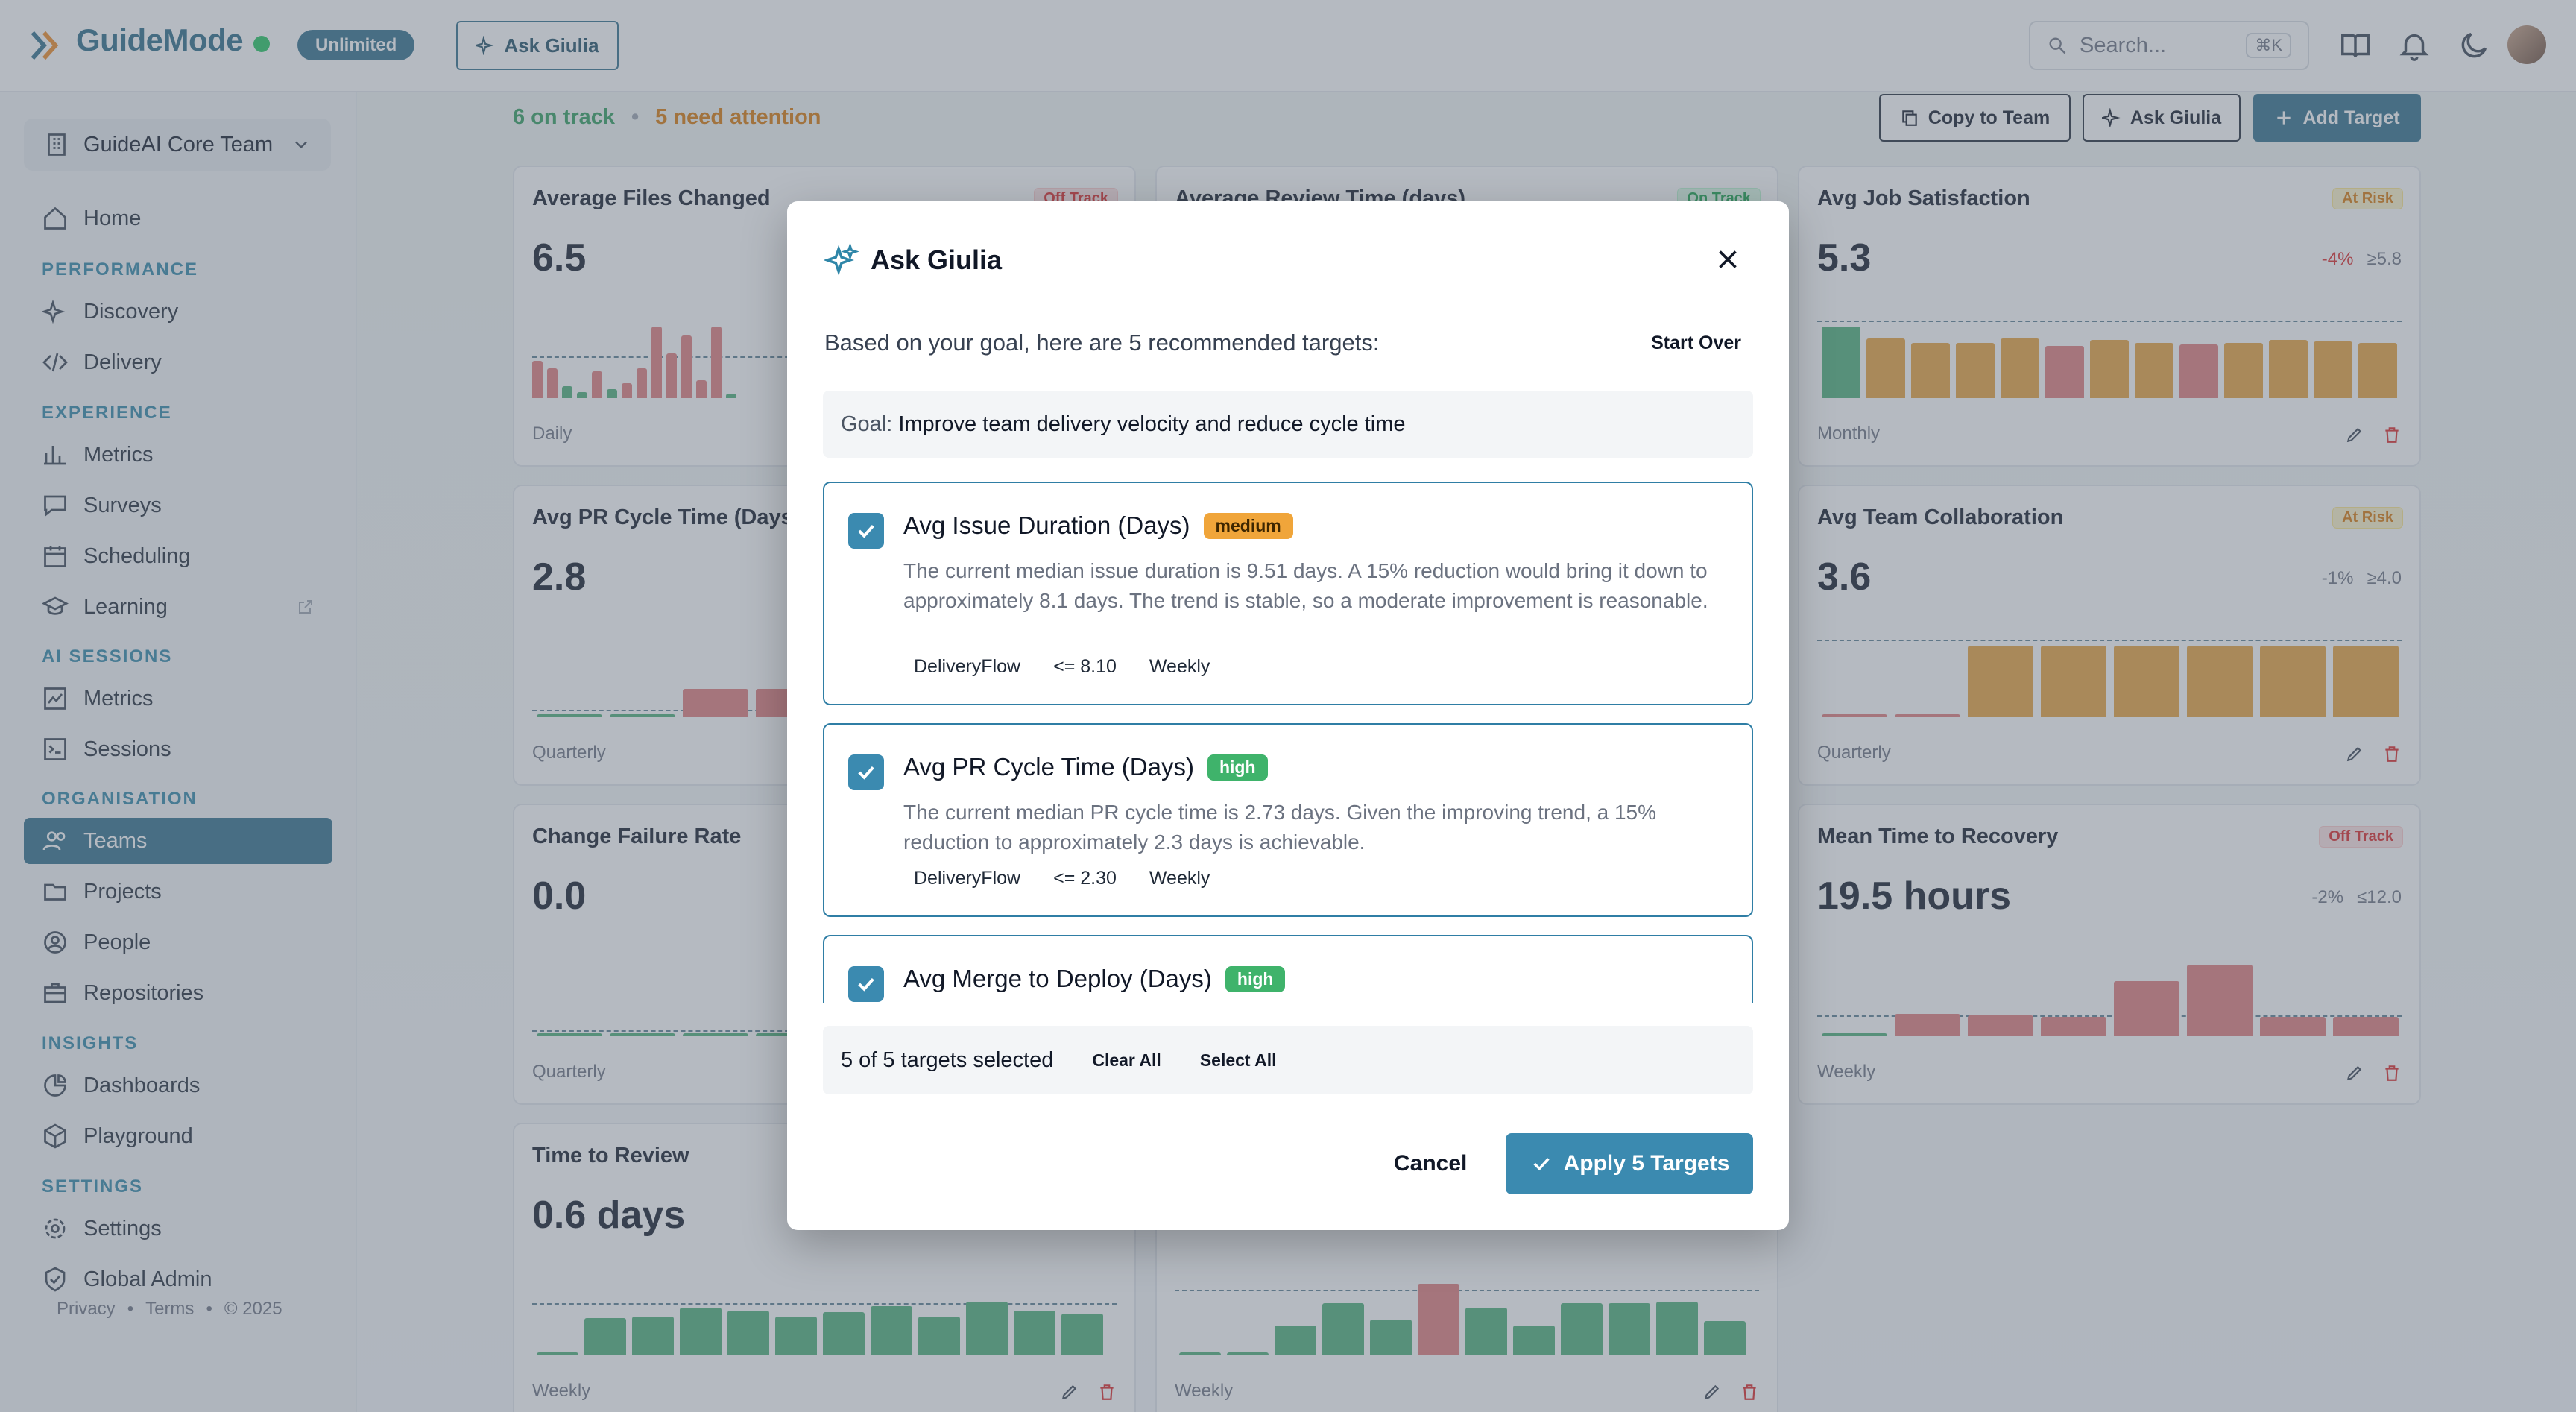 This screenshot has height=1412, width=2576. What do you see at coordinates (178, 505) in the screenshot?
I see `sidebar-item-surveys: Surveys` at bounding box center [178, 505].